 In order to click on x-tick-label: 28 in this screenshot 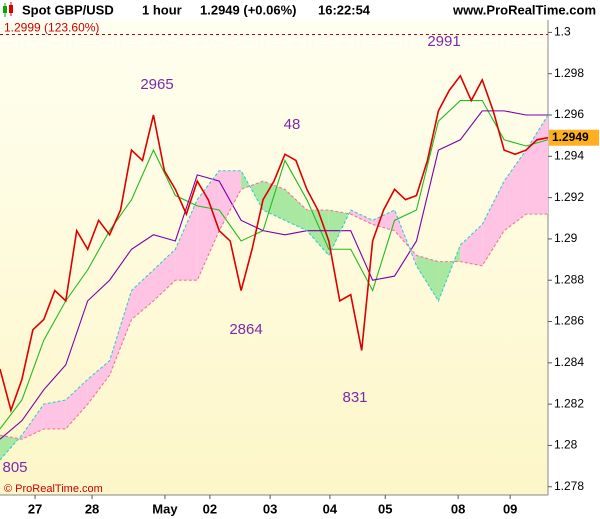, I will do `click(92, 508)`.